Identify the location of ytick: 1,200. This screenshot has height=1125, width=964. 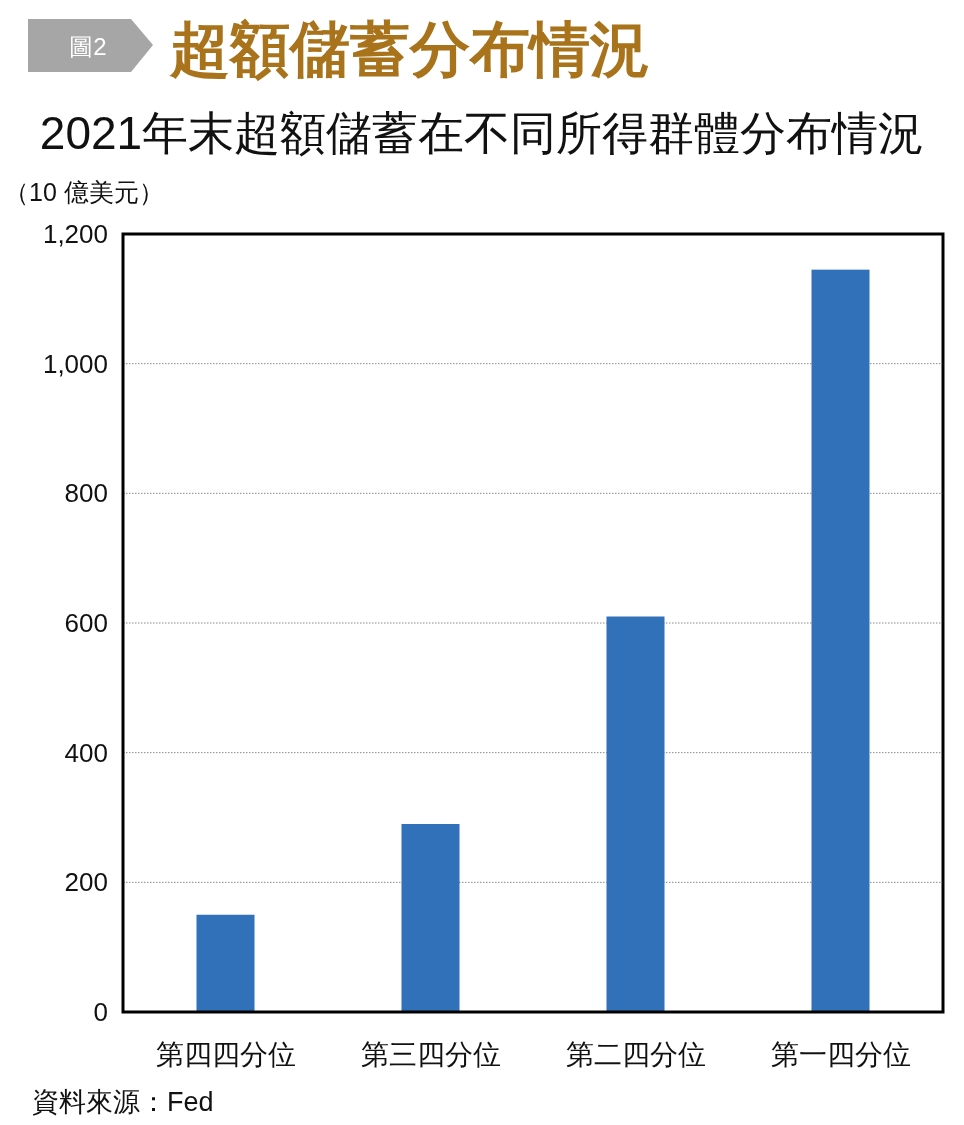
(75, 234).